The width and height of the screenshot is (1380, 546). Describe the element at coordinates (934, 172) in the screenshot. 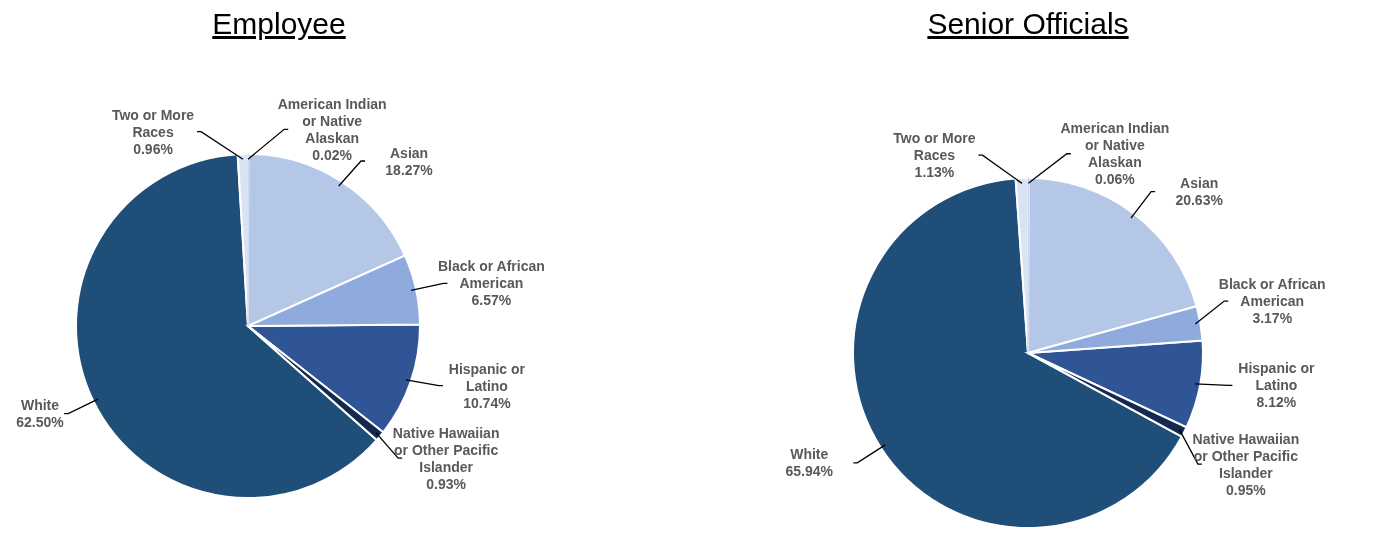

I see `data-label: 1.13%` at that location.